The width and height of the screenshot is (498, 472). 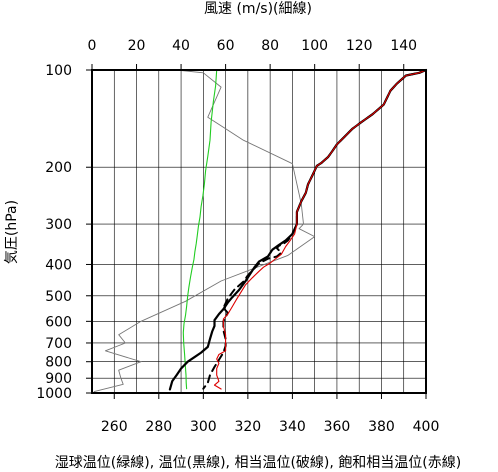 What do you see at coordinates (58, 168) in the screenshot?
I see `y-tick-label: 200` at bounding box center [58, 168].